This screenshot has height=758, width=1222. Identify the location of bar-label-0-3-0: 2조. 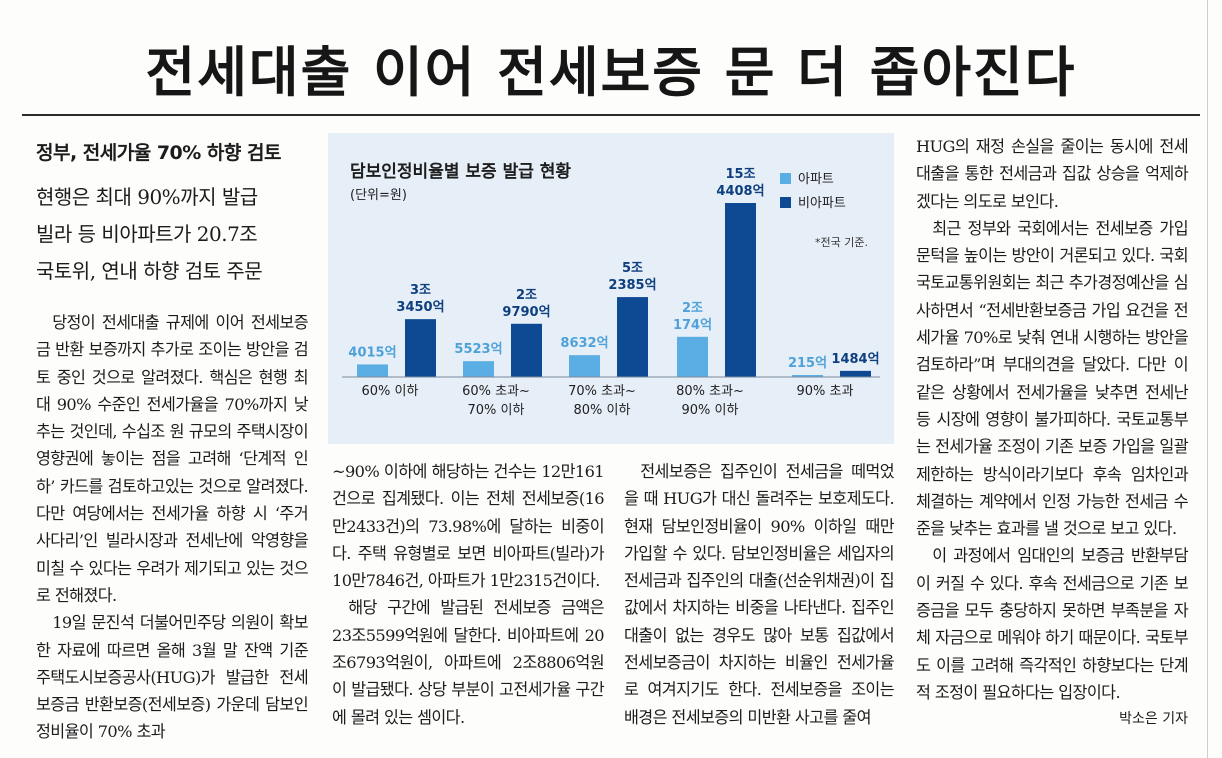
(692, 308).